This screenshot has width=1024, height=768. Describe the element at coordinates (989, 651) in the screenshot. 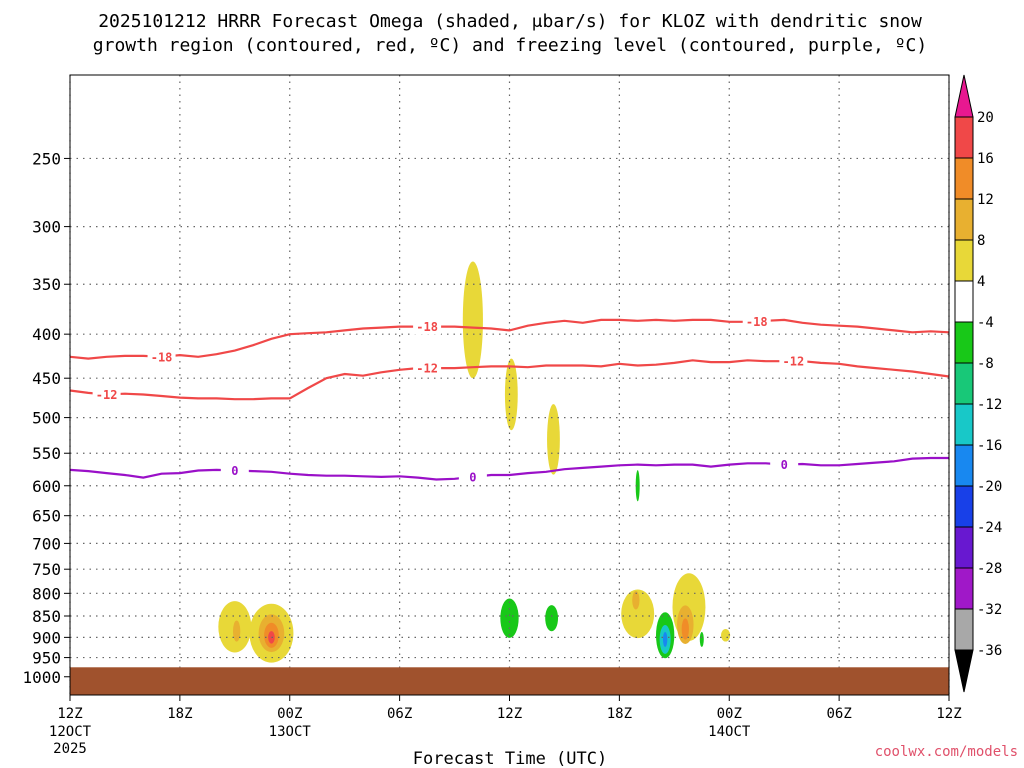

I see `colorbar-label-13: -36` at that location.